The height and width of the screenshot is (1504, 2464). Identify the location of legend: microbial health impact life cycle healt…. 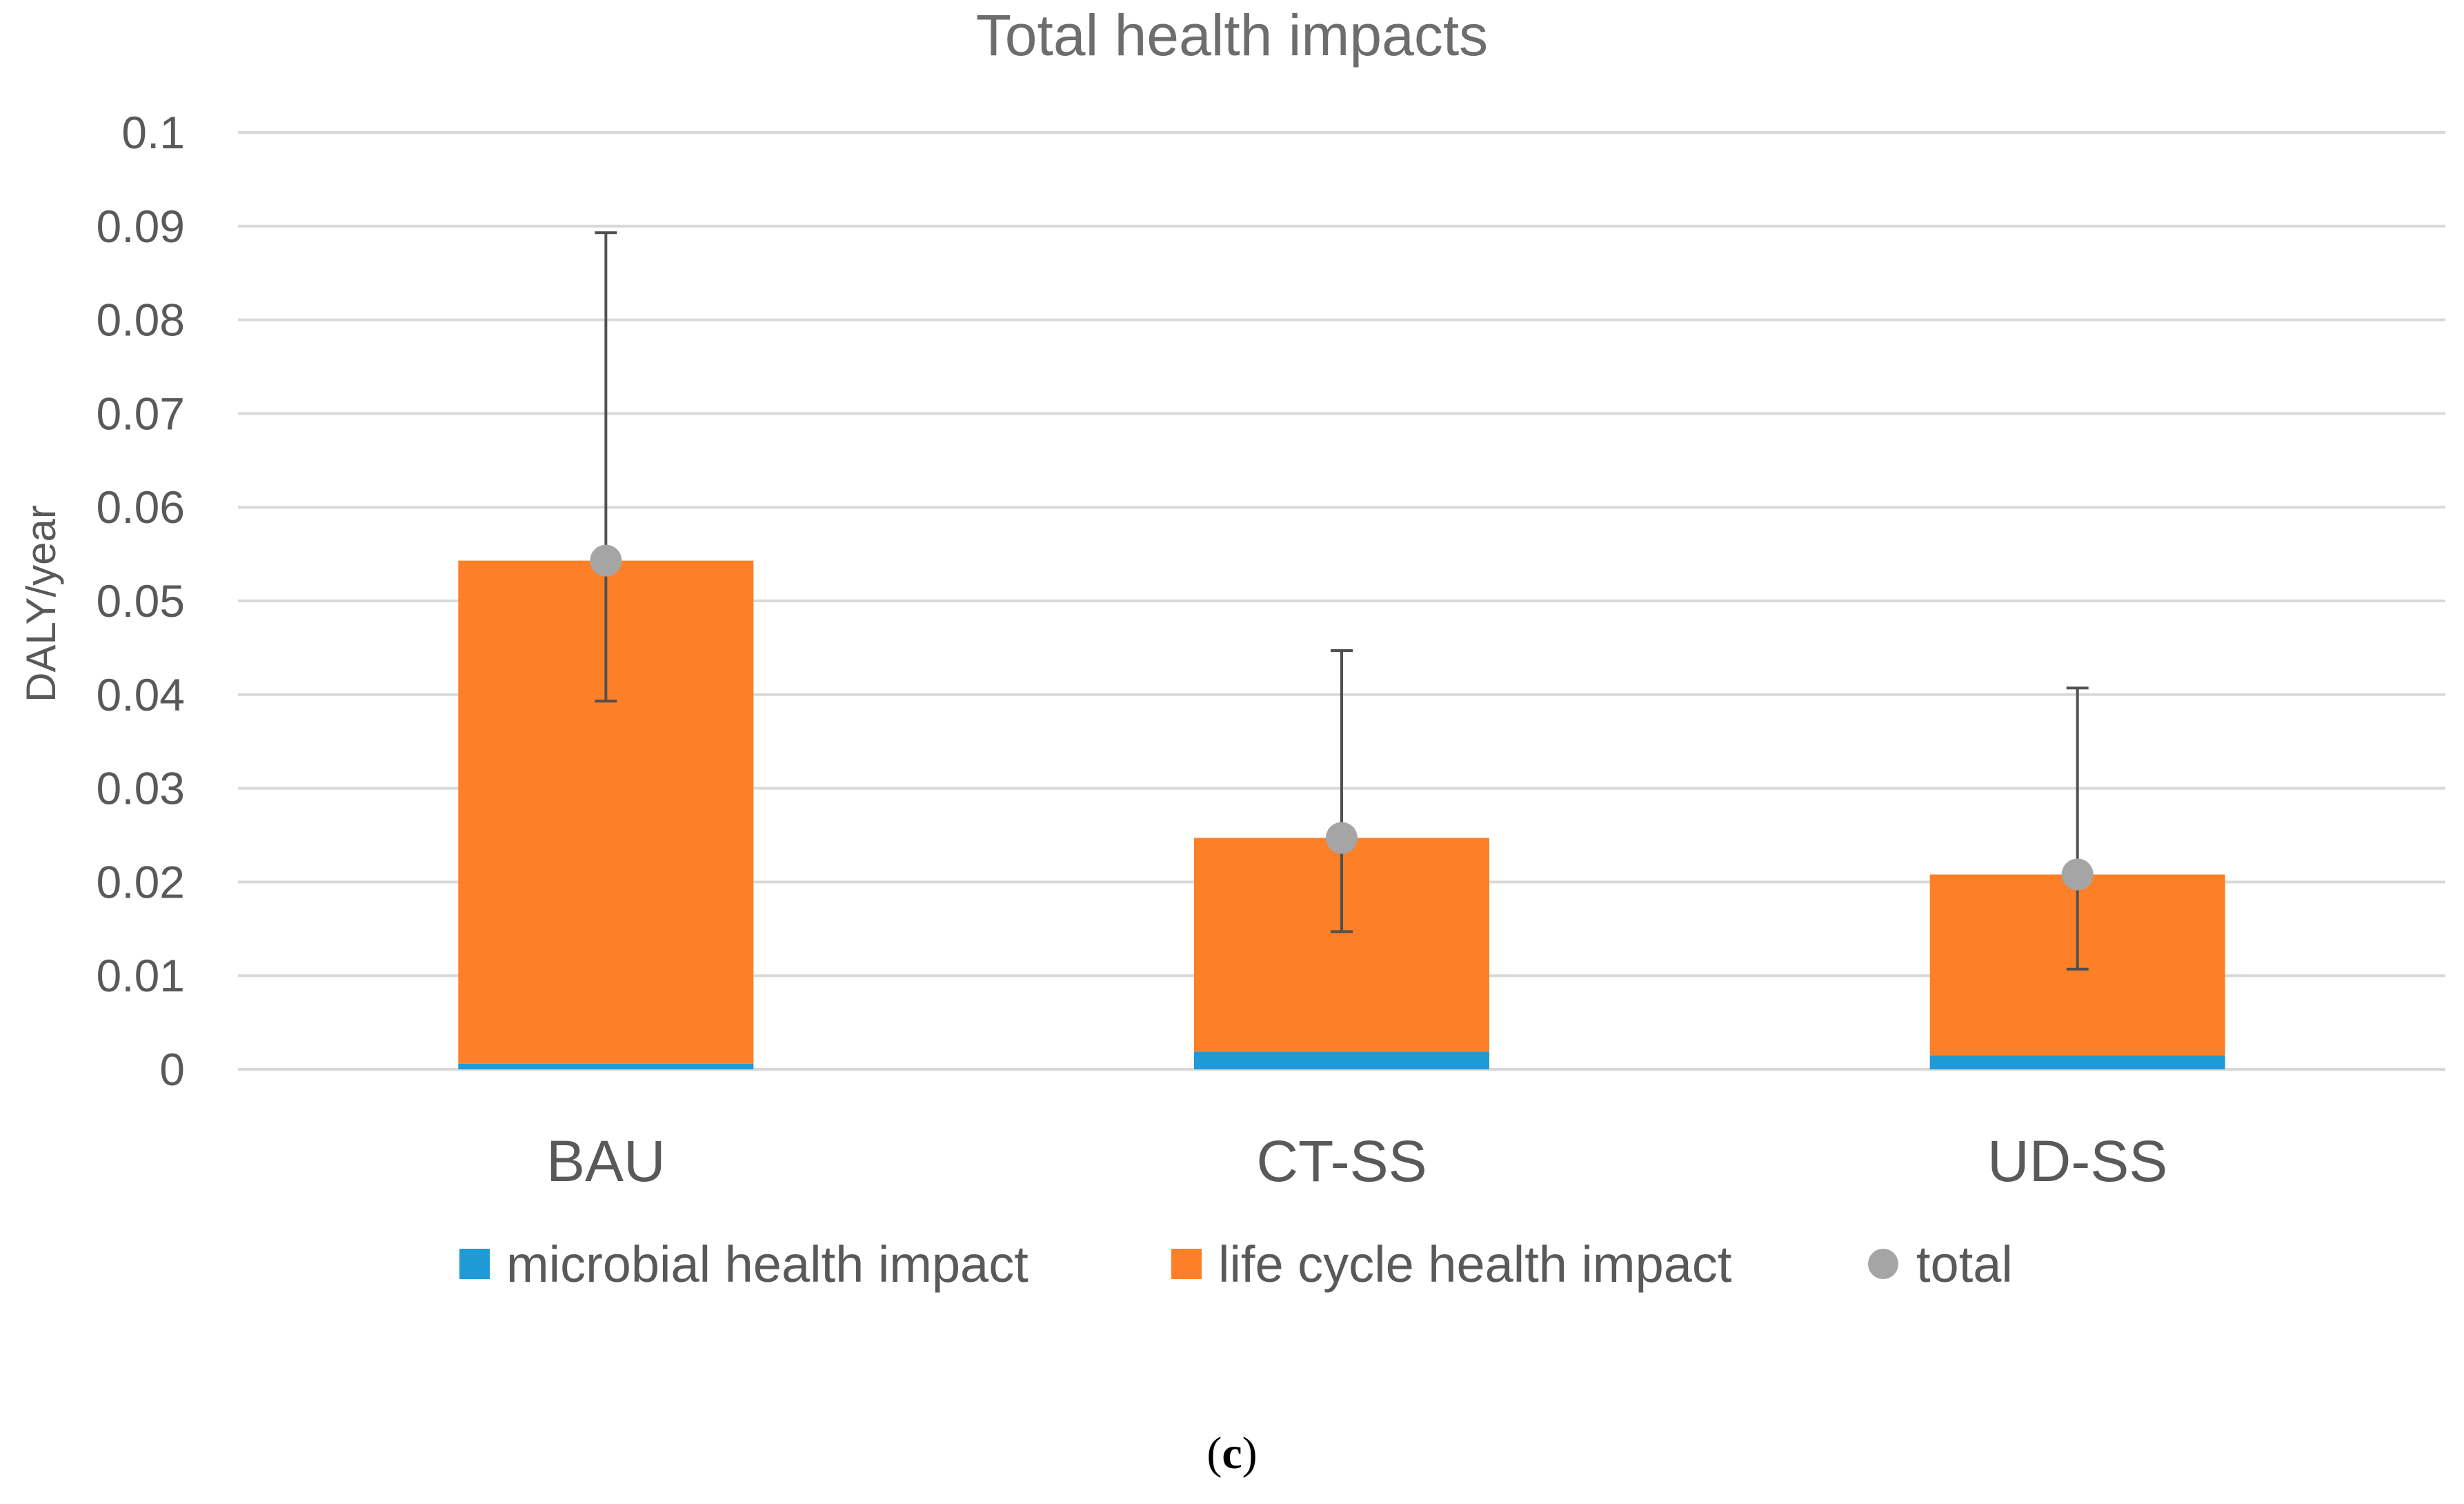
(1236, 1264).